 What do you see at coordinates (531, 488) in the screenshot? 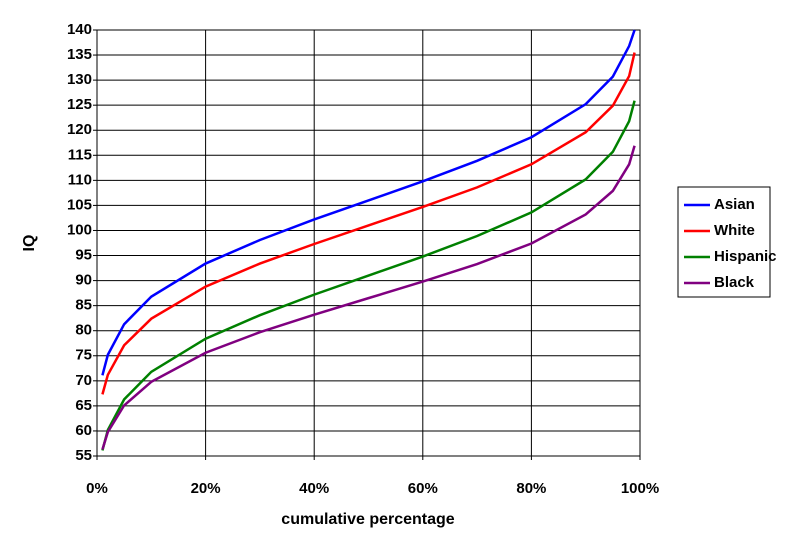
I see `x-tick-label: 80%` at bounding box center [531, 488].